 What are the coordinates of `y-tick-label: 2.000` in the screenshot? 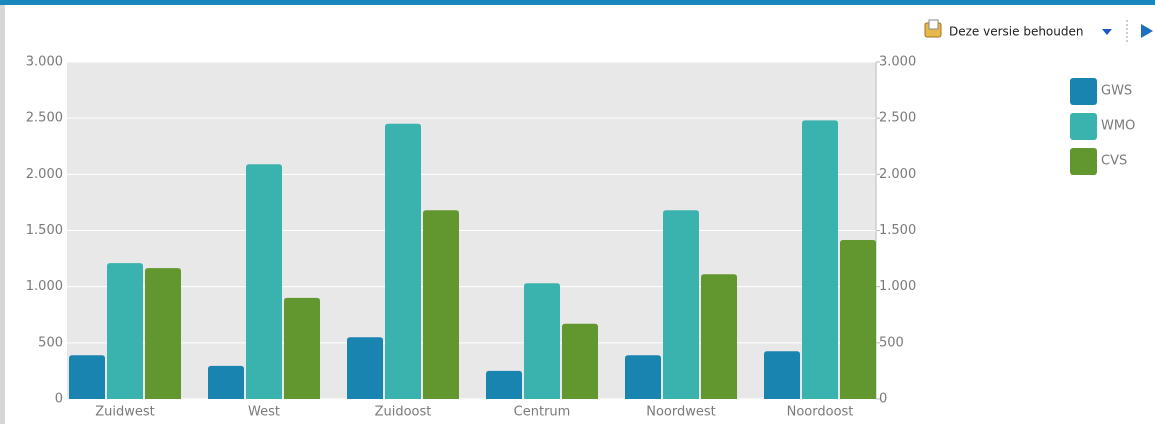 It's located at (44, 174).